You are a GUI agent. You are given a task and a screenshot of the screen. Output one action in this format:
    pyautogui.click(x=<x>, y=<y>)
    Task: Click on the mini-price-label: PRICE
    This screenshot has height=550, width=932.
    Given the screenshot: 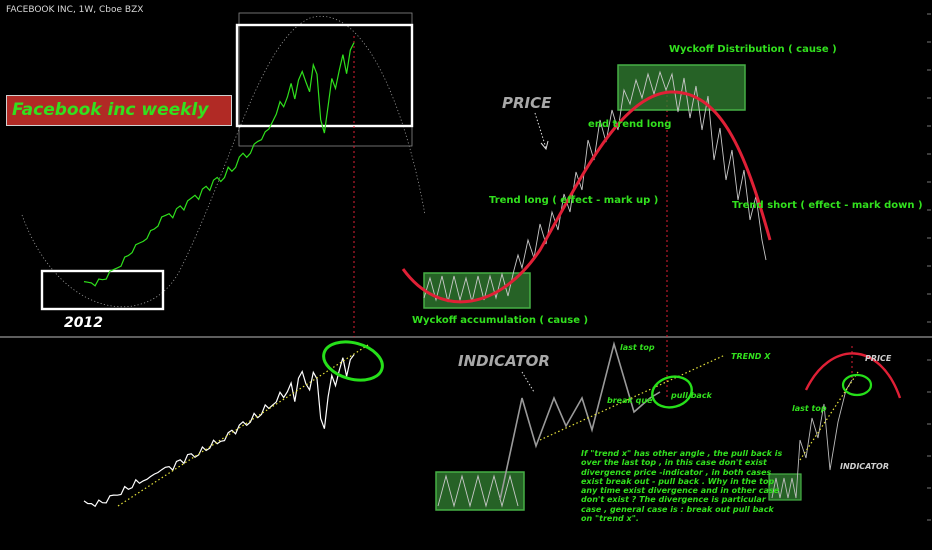 What is the action you would take?
    pyautogui.click(x=878, y=358)
    